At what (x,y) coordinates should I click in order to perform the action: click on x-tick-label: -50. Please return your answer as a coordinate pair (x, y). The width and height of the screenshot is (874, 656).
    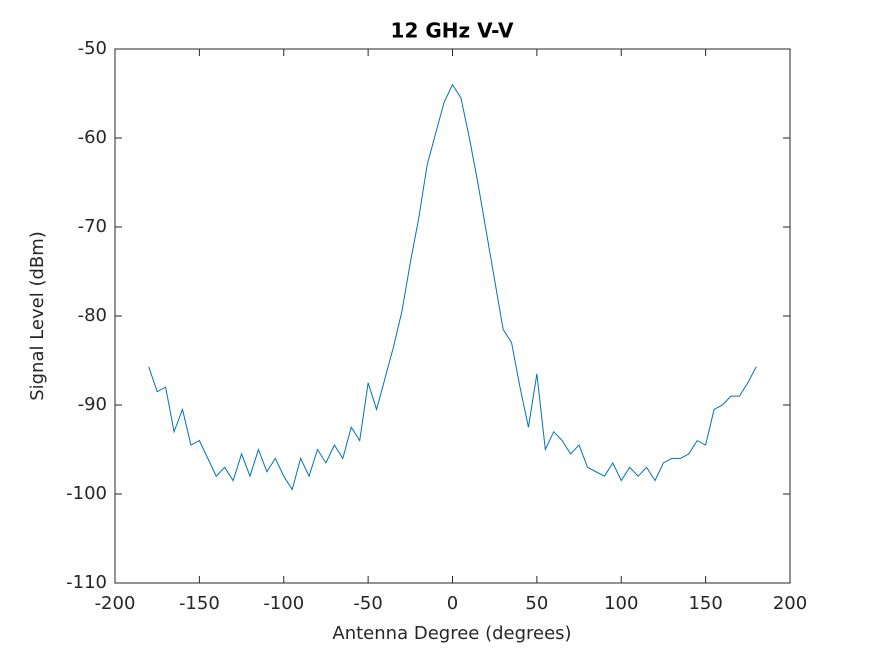
    Looking at the image, I should click on (367, 603).